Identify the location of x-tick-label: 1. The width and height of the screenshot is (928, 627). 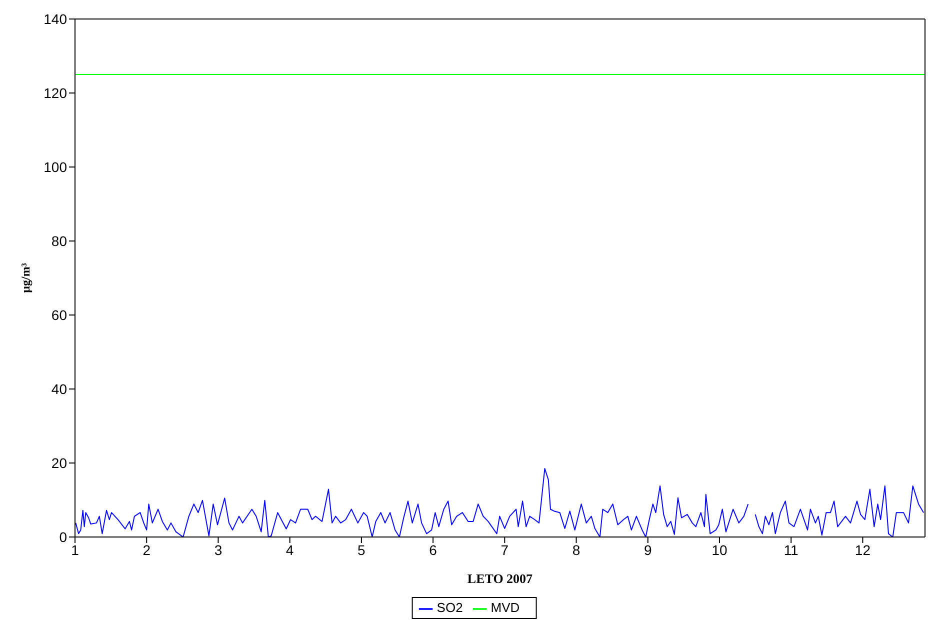
(75, 550).